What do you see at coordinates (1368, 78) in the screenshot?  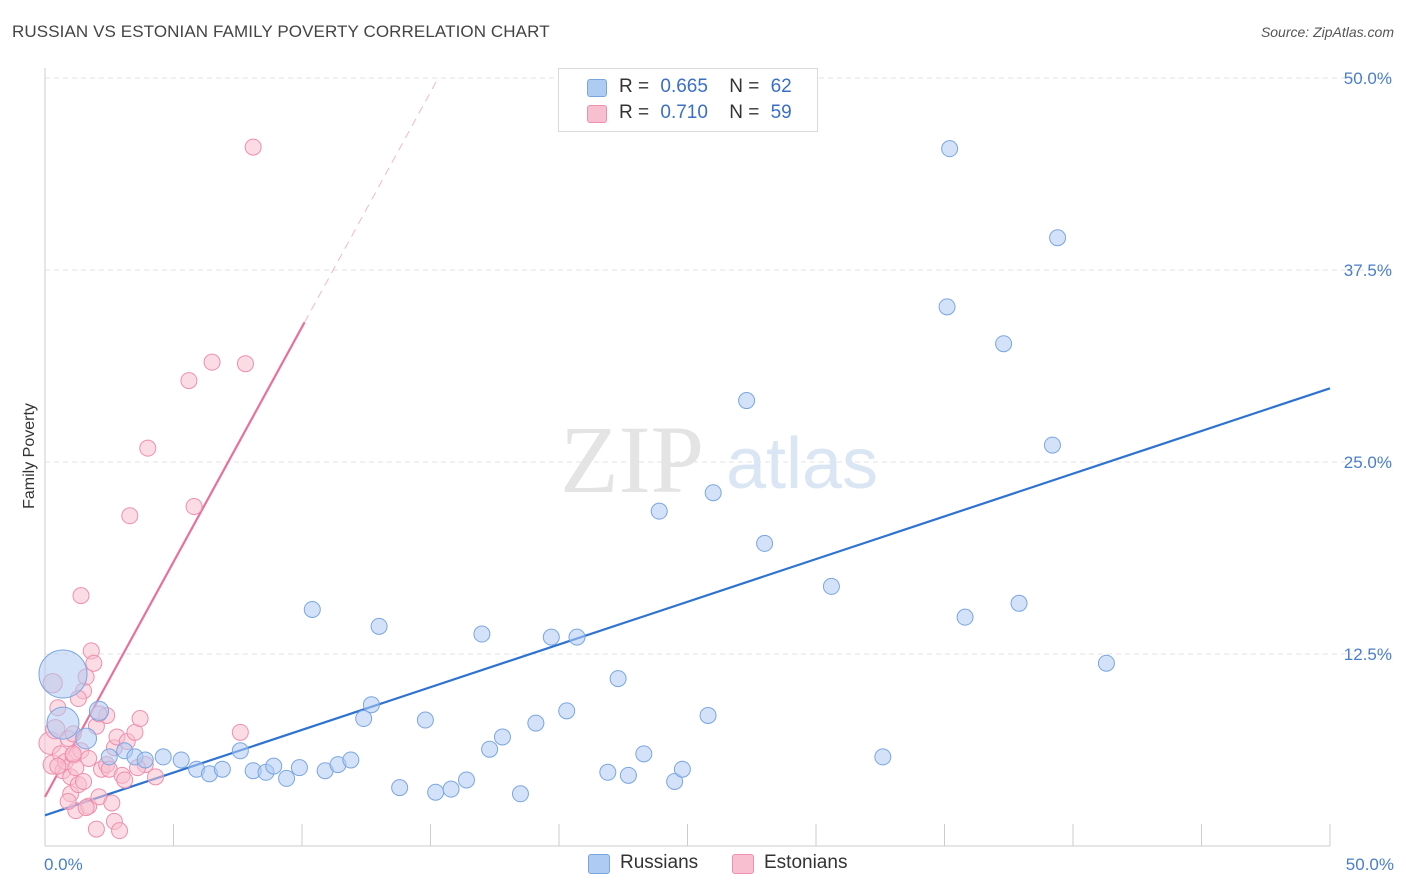 I see `y-tick-label: 50.0%` at bounding box center [1368, 78].